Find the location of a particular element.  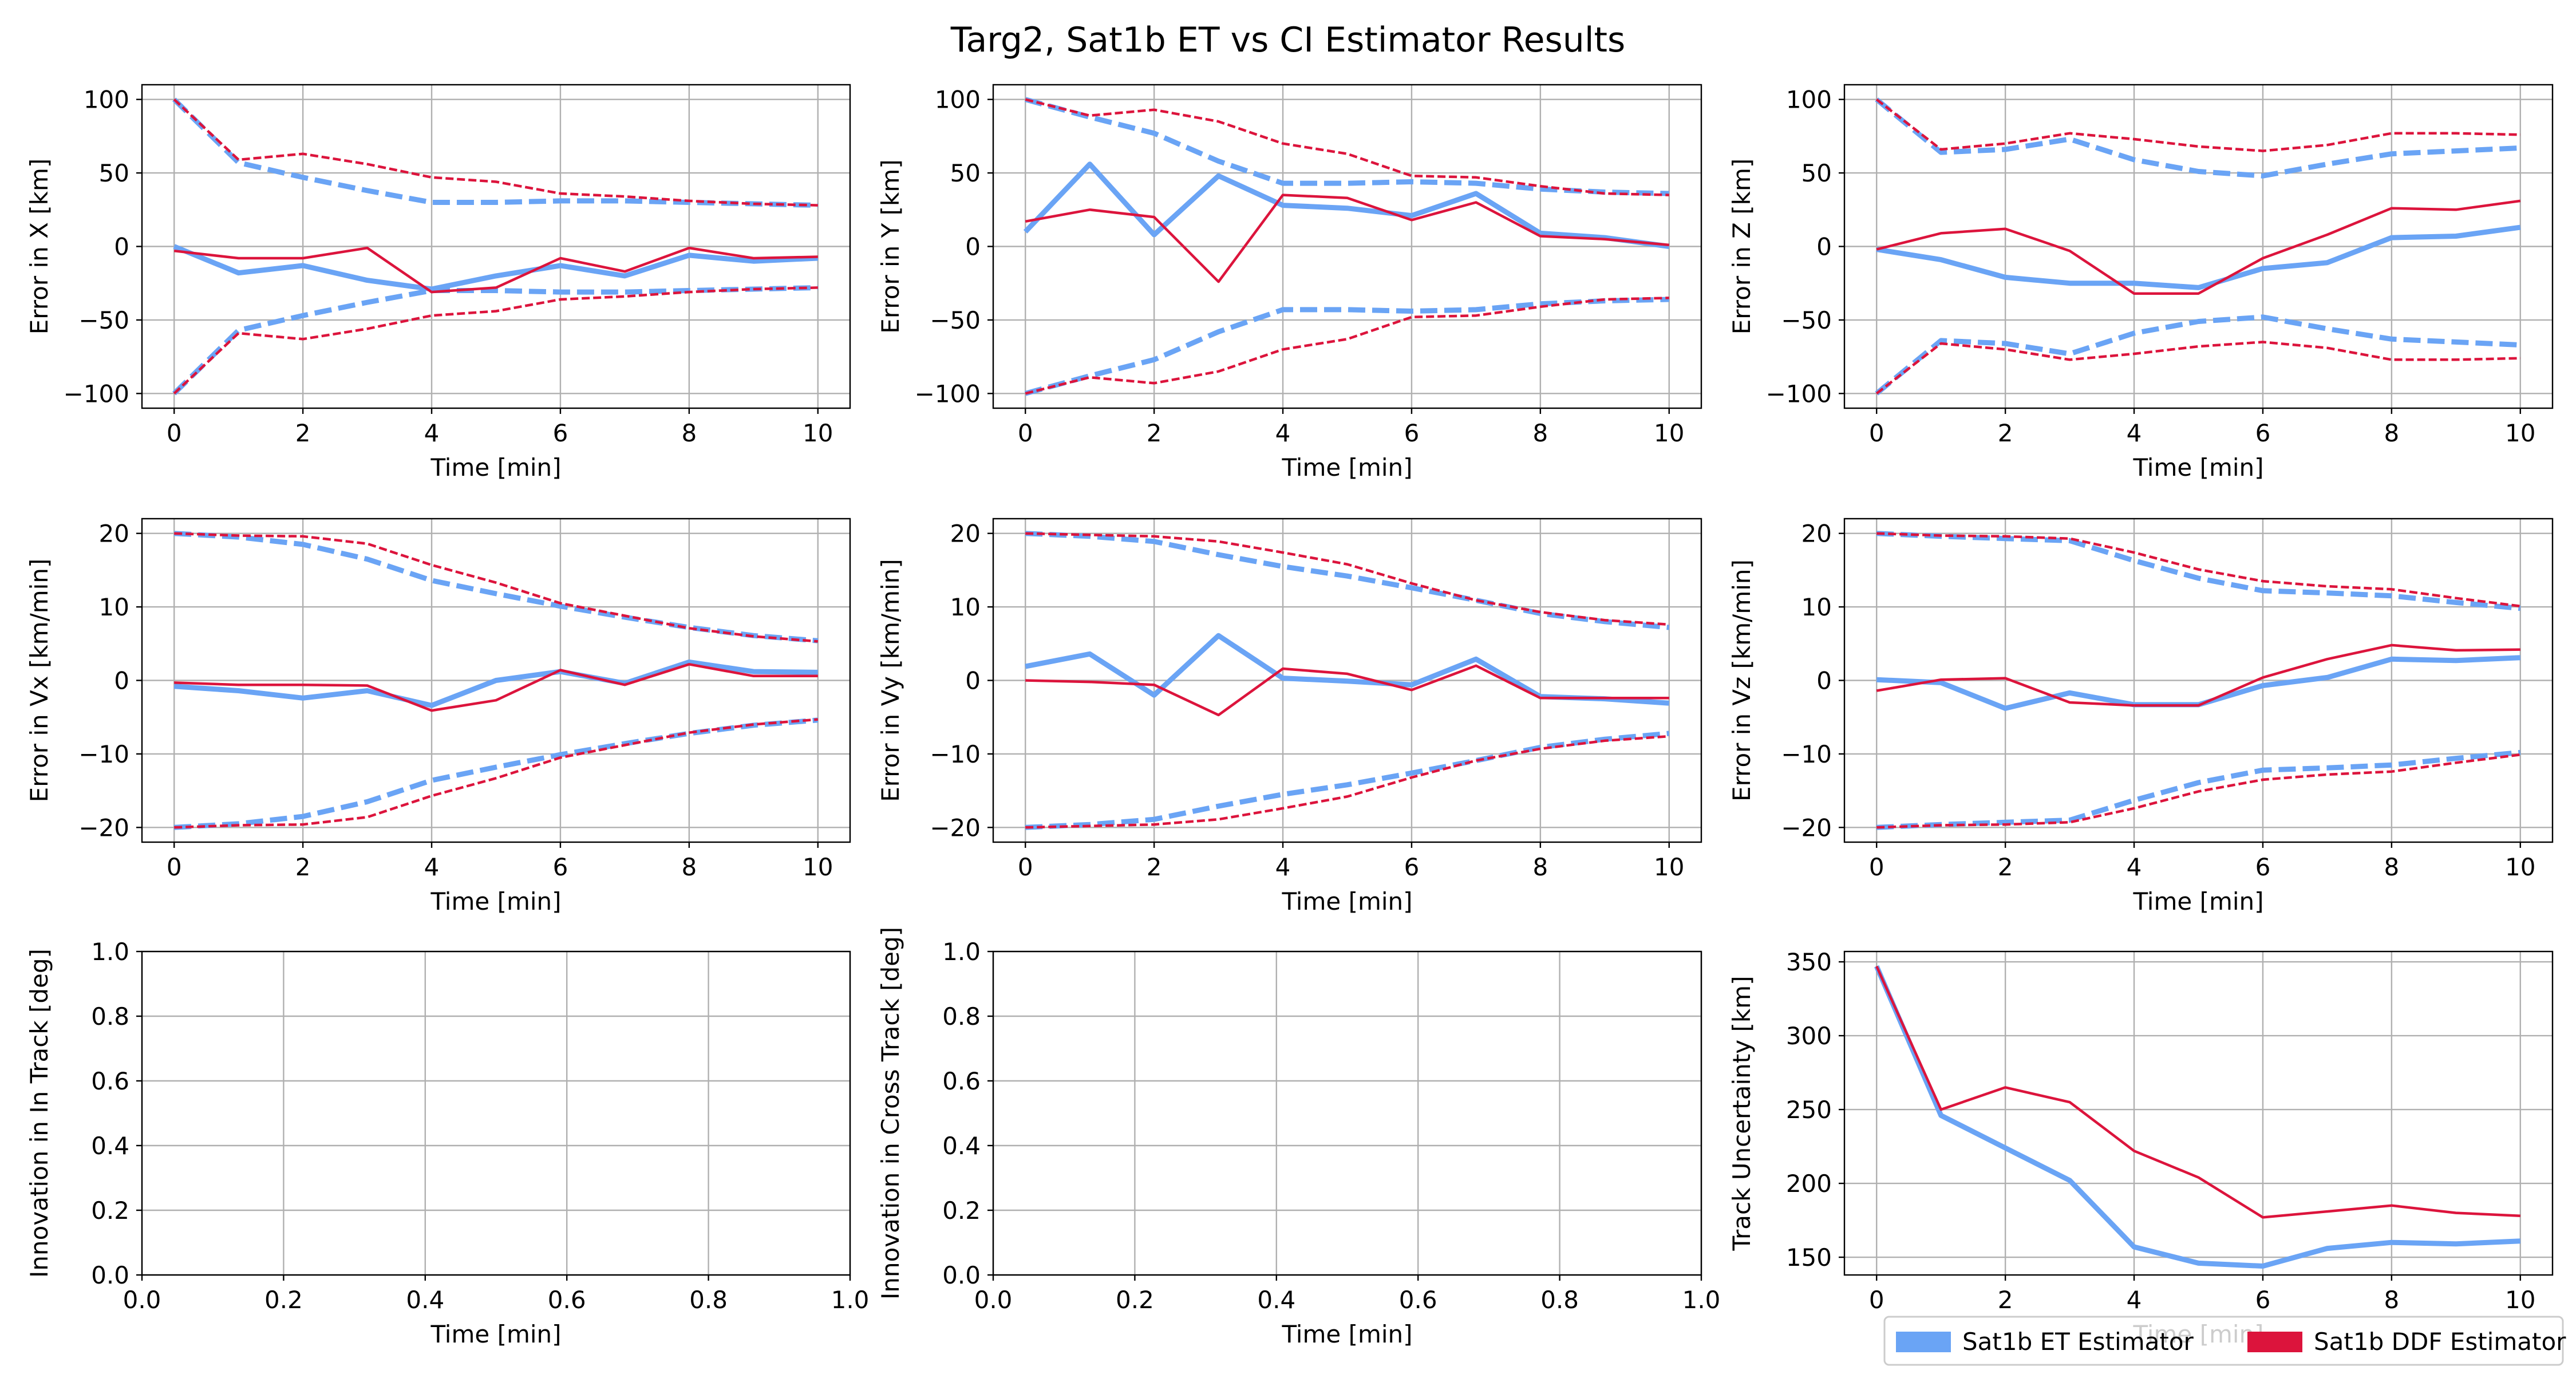

legend-label-ddf: Sat1b DDF Estimator is located at coordinates (2440, 1342).